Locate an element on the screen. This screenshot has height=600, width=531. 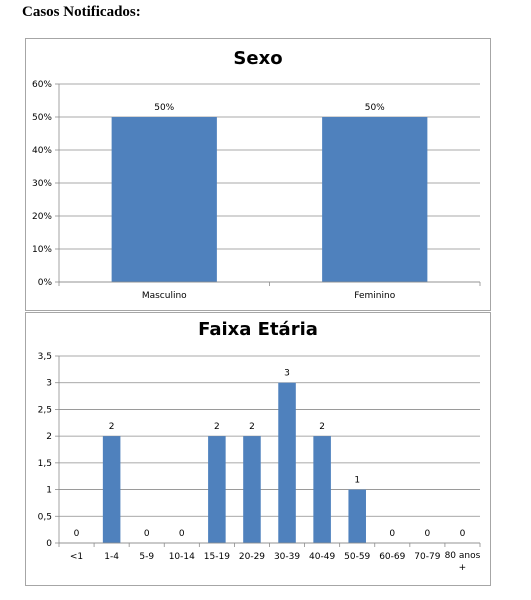
y-tick-label: 0% is located at coordinates (45, 283).